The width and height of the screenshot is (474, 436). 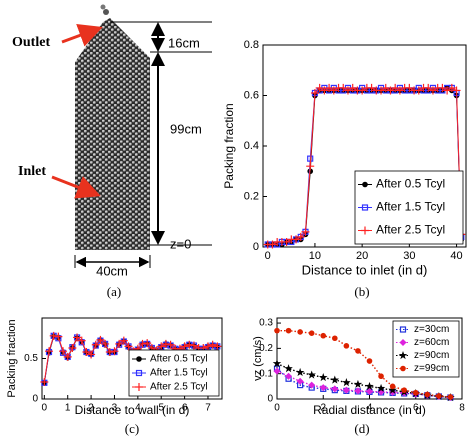 I want to click on x-tick-label: 6, so click(x=416, y=408).